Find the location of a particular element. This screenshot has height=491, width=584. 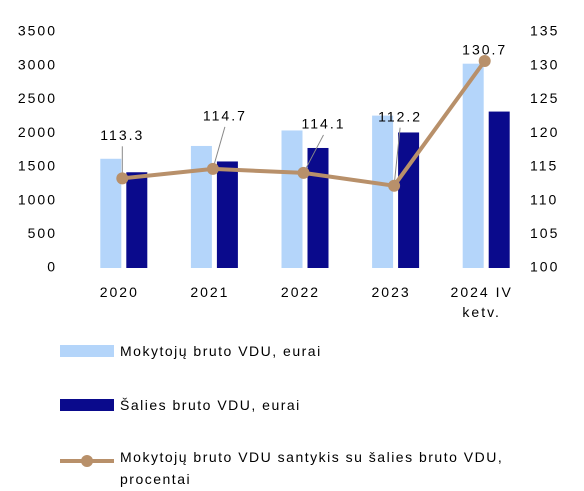

x-tick-label: 2022 is located at coordinates (300, 292).